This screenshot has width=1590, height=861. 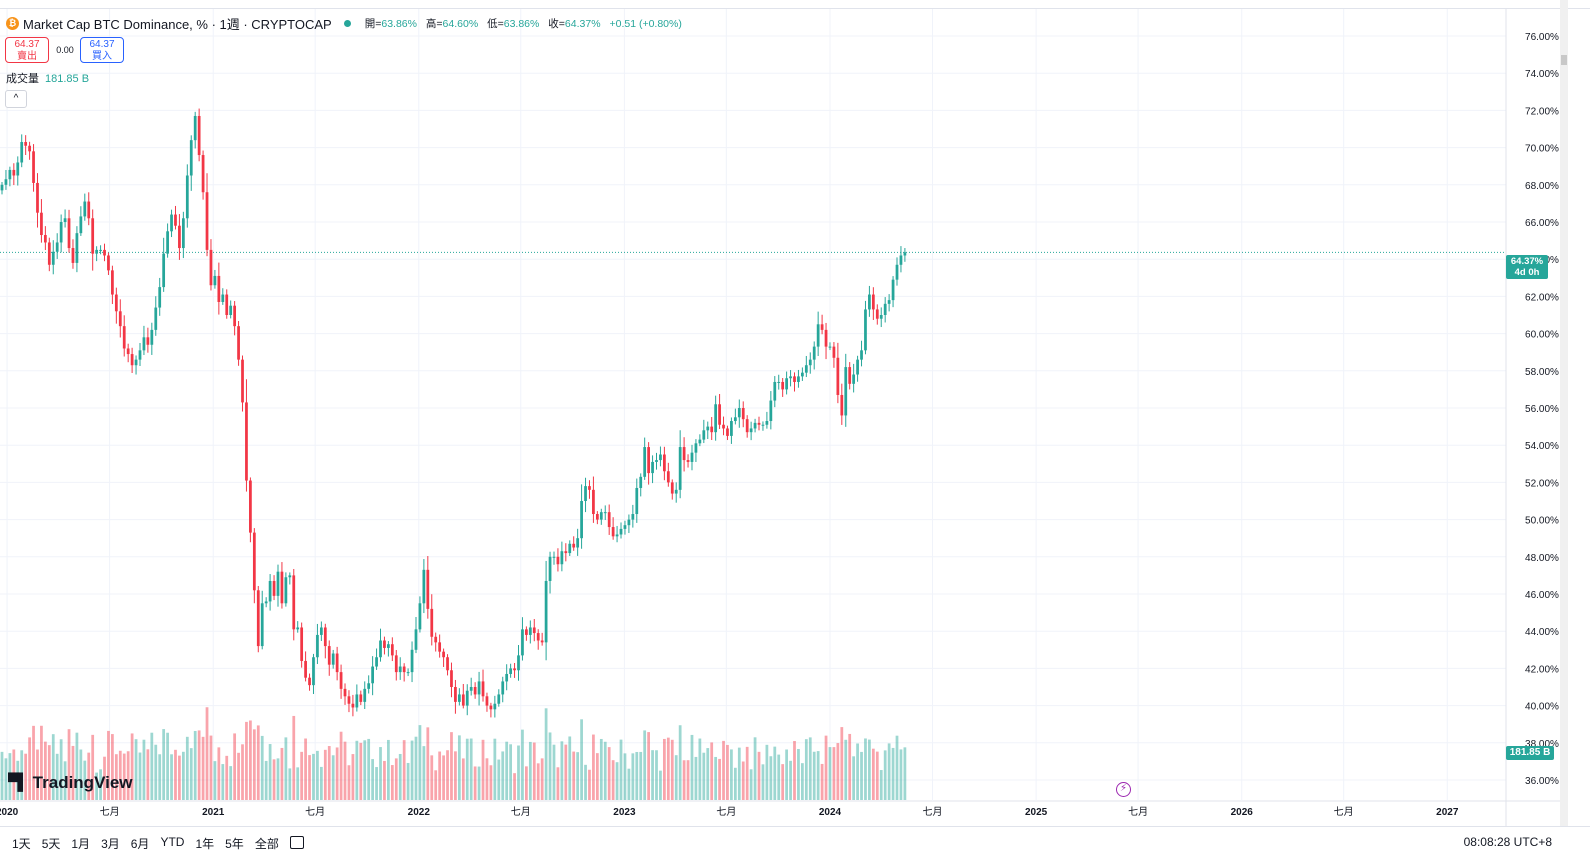 What do you see at coordinates (1242, 812) in the screenshot?
I see `x-tick-label: 2026` at bounding box center [1242, 812].